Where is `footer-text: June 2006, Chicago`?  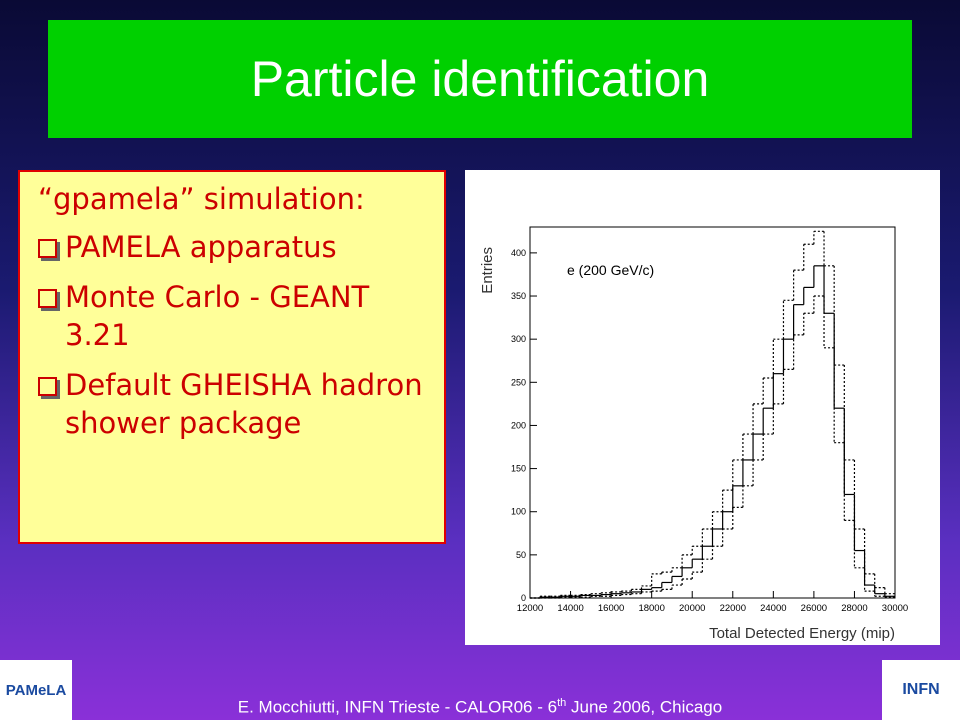 footer-text: June 2006, Chicago is located at coordinates (644, 707).